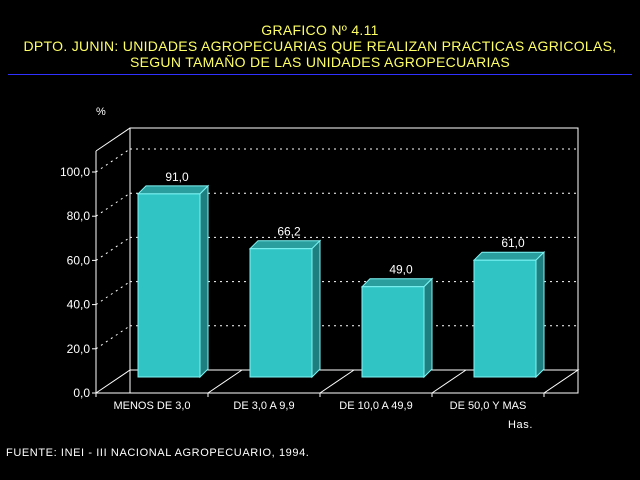 The image size is (640, 480). Describe the element at coordinates (113, 139) in the screenshot. I see `left-wall-top-edge` at that location.